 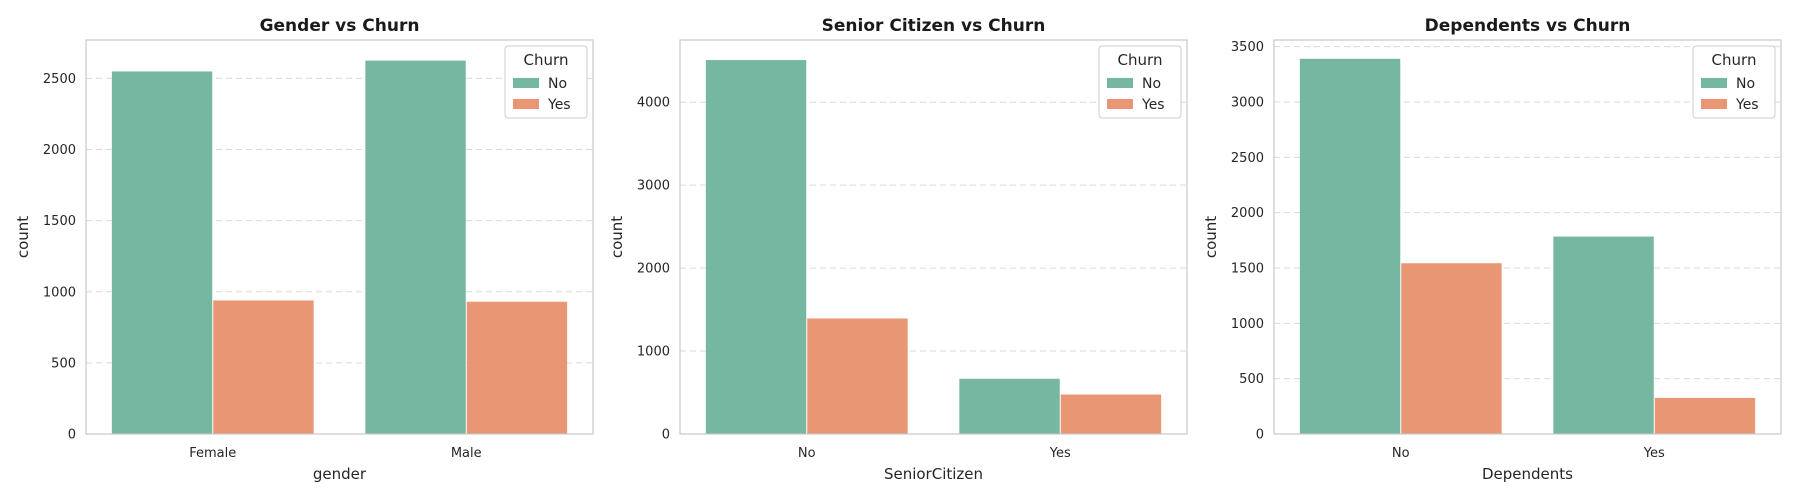 I want to click on bar-female-yes, so click(x=263, y=367).